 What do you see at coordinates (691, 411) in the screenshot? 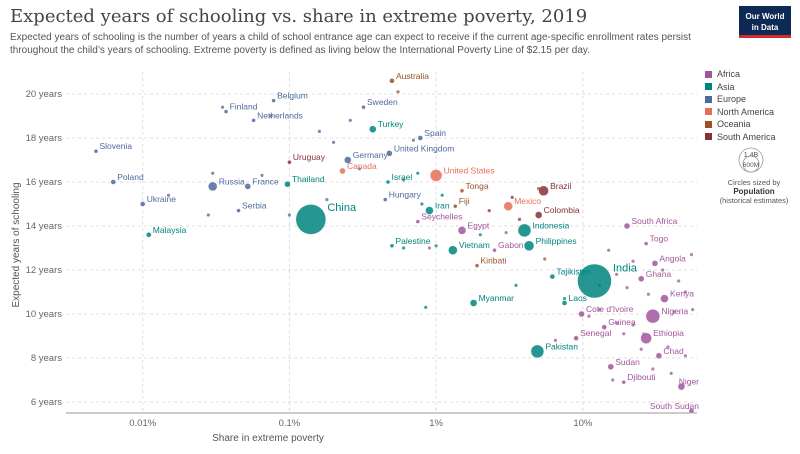
I see `data-point-south-sudan` at bounding box center [691, 411].